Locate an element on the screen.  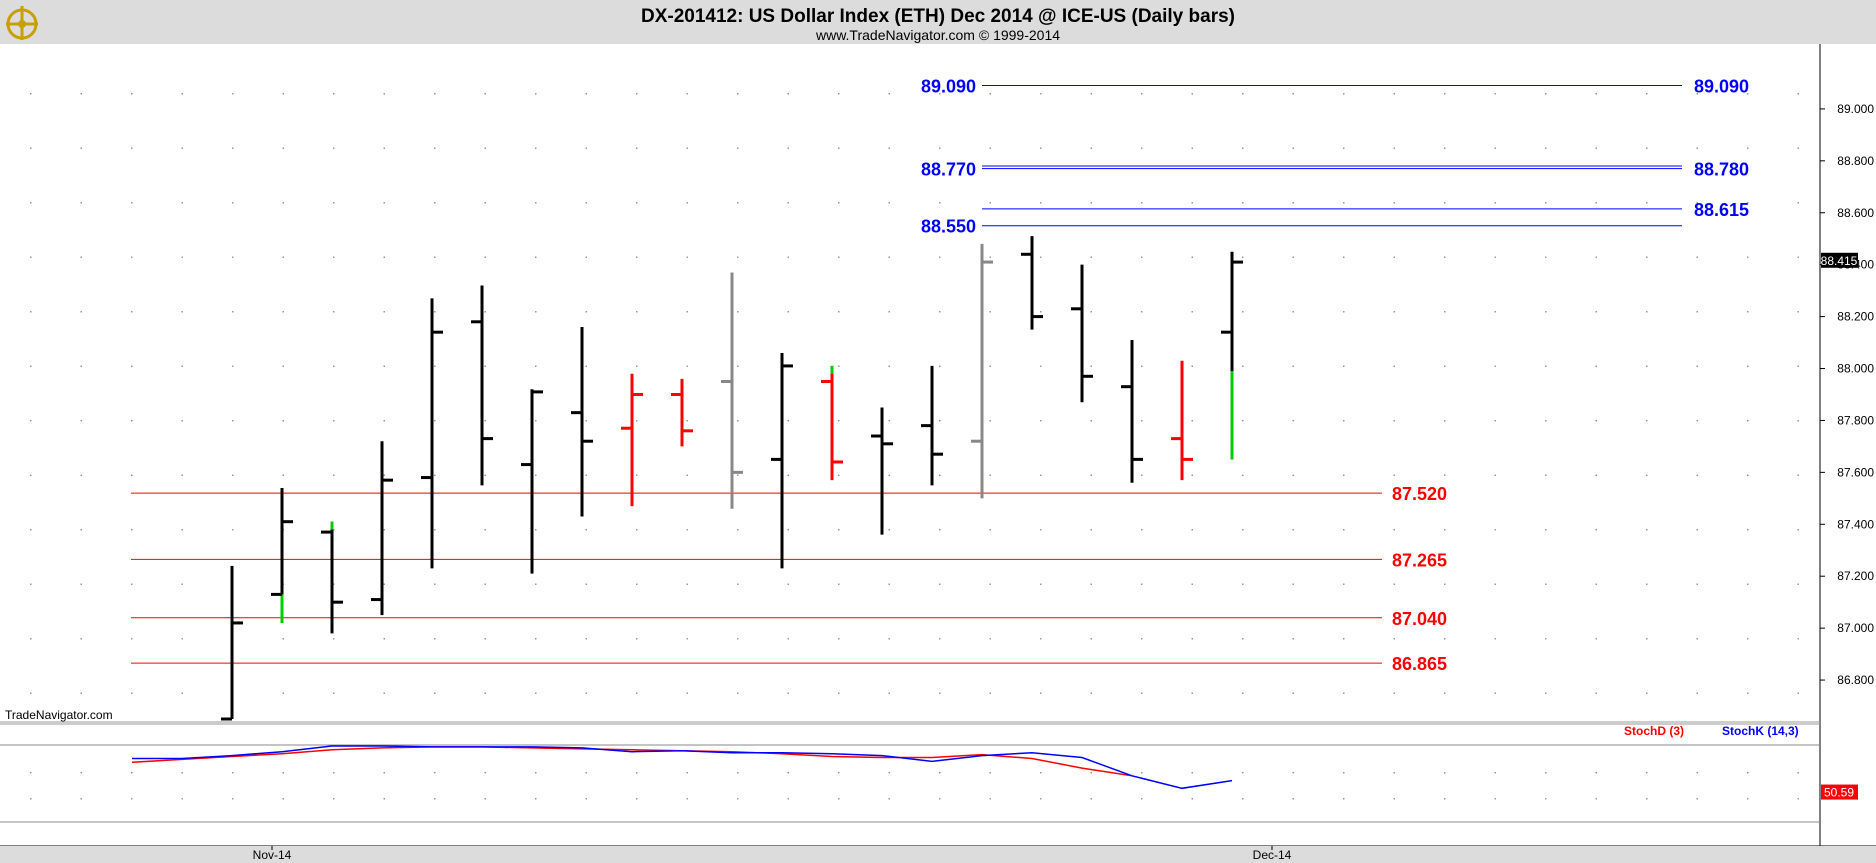
y-tick-label: 87.000 is located at coordinates (1855, 628).